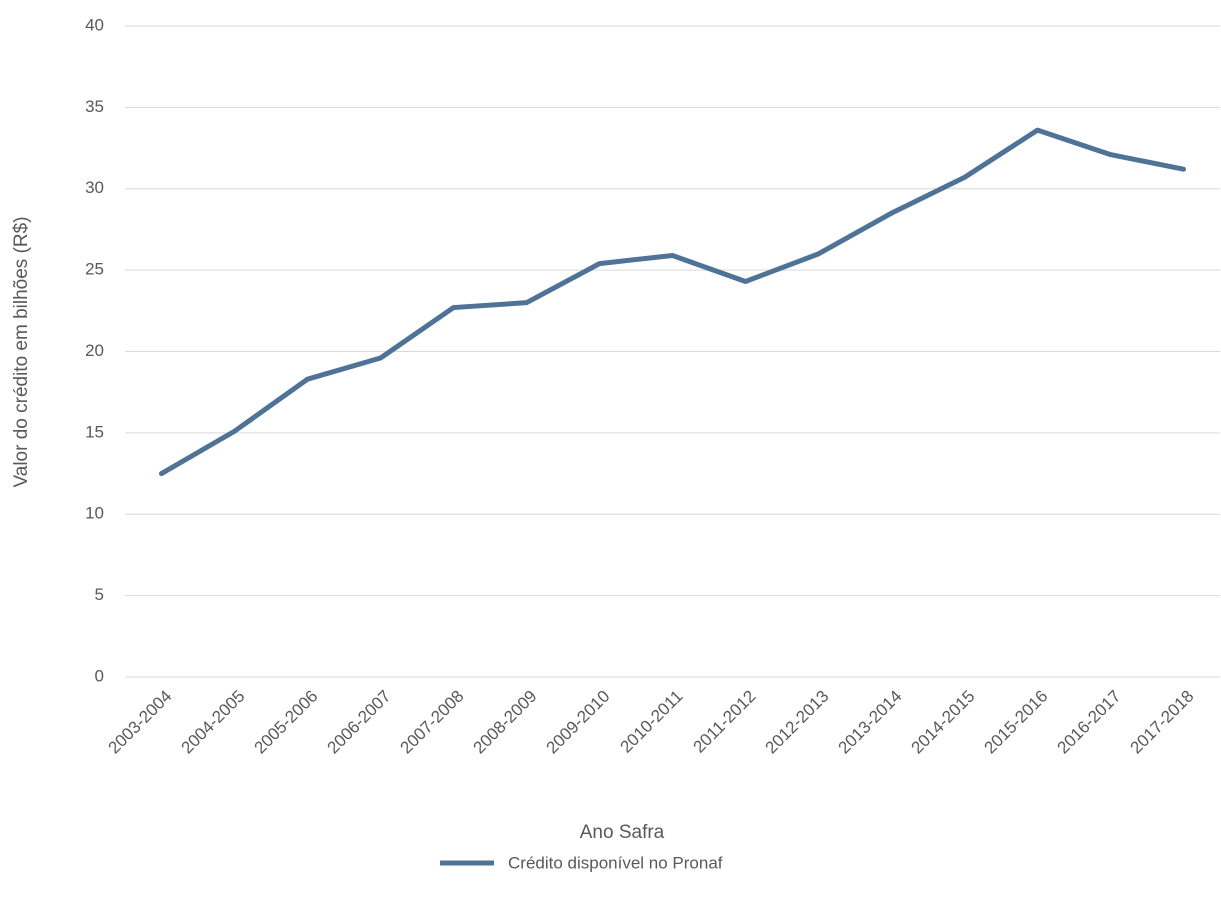 This screenshot has height=901, width=1221. I want to click on x-tick-label: 2003-2004, so click(140, 722).